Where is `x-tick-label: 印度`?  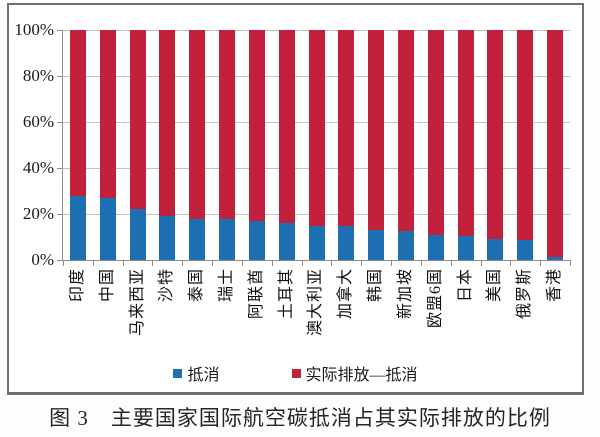 x-tick-label: 印度 is located at coordinates (77, 285).